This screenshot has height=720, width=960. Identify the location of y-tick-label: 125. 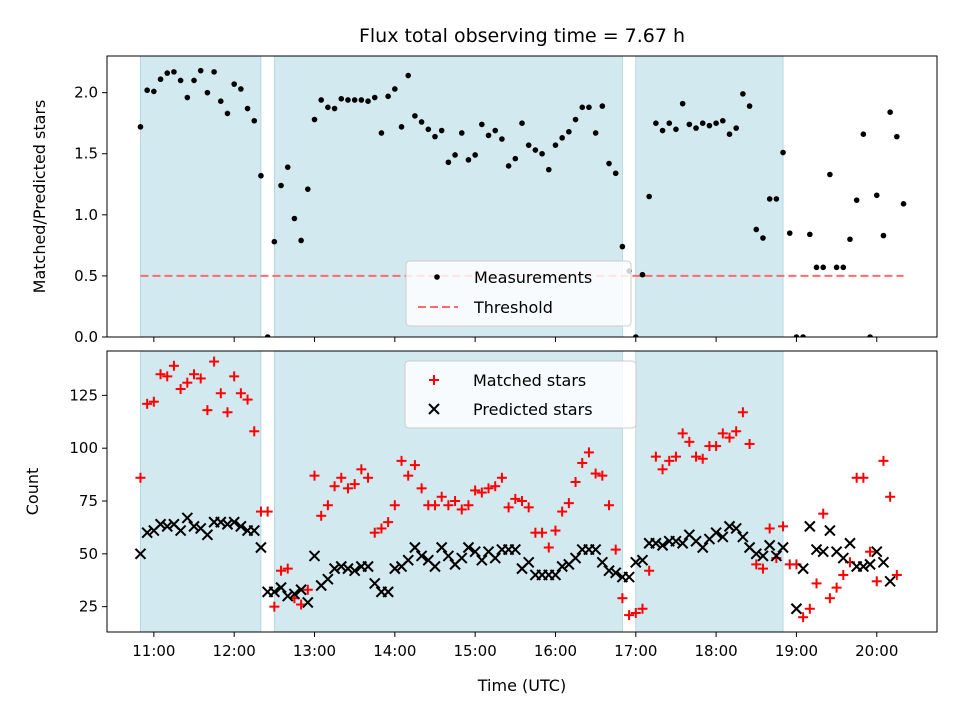
(83, 395).